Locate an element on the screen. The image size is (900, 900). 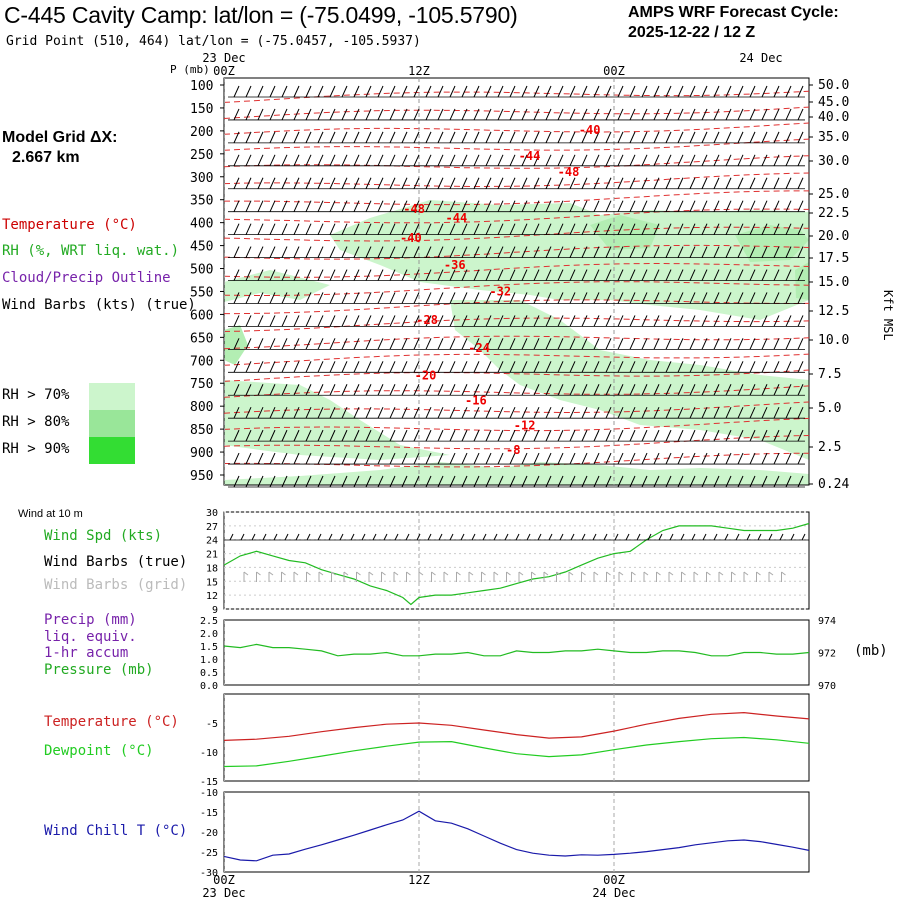
y-tick-label: -25 is located at coordinates (209, 853).